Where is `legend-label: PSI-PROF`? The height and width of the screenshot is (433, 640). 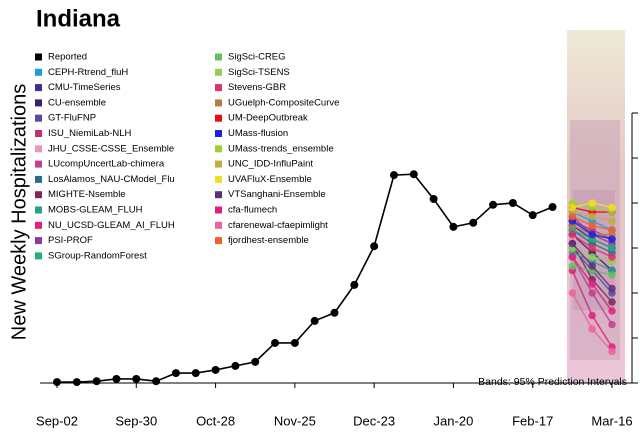
legend-label: PSI-PROF is located at coordinates (70, 240).